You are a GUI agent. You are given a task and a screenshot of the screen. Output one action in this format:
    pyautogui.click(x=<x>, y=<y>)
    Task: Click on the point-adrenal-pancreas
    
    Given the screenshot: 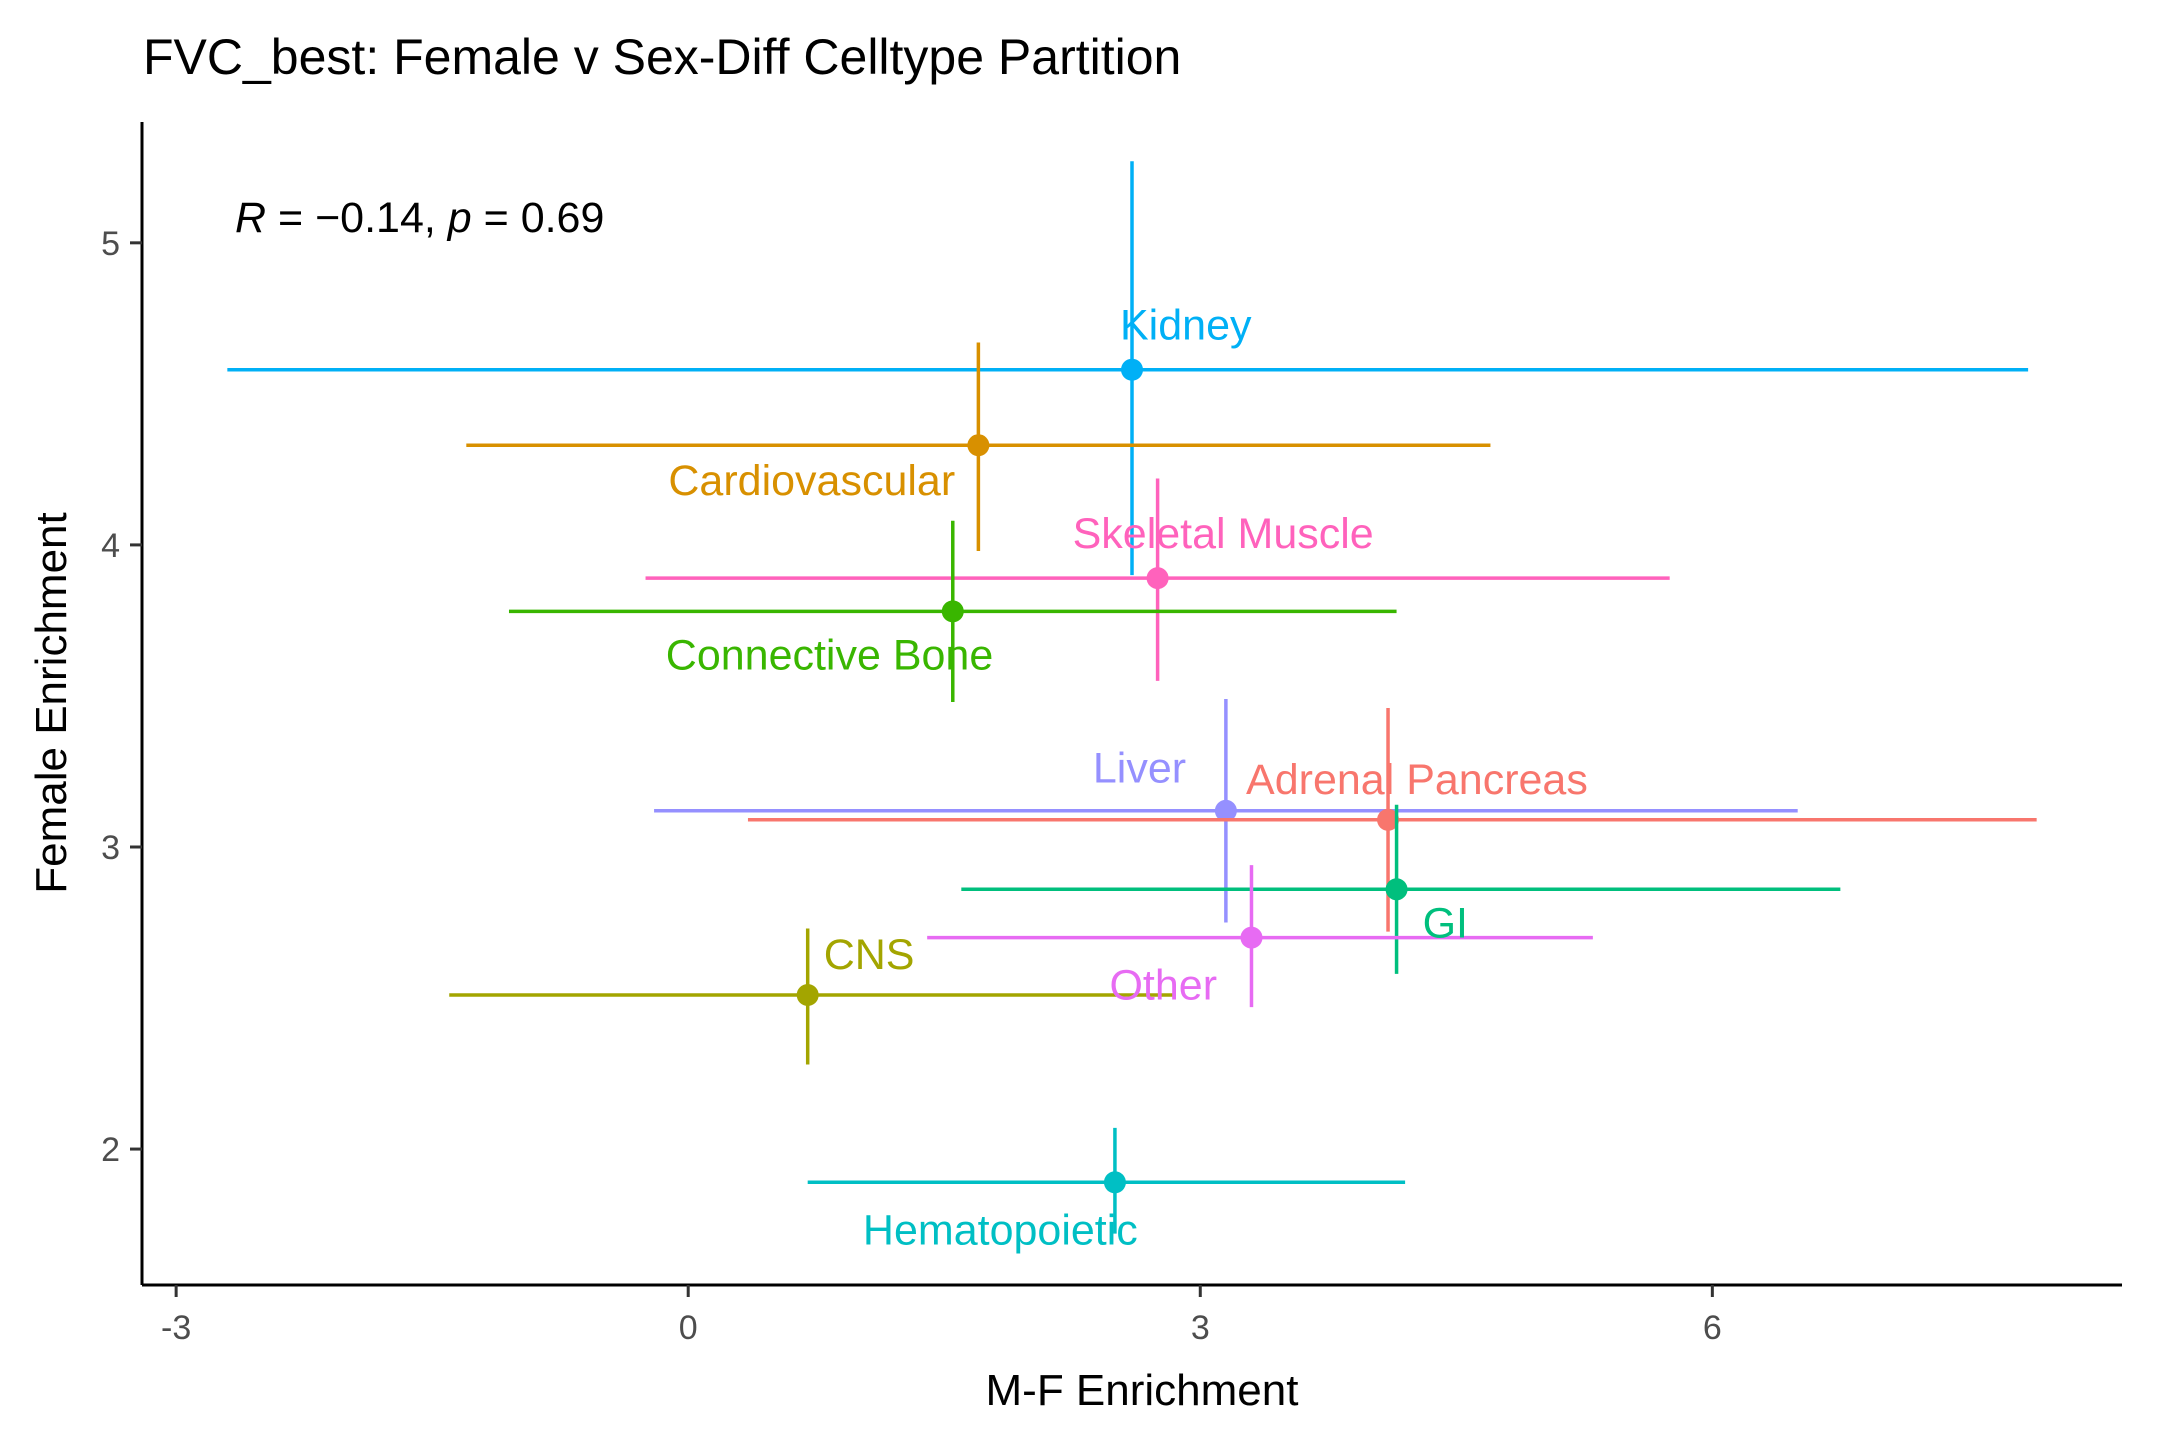 What is the action you would take?
    pyautogui.click(x=1388, y=819)
    